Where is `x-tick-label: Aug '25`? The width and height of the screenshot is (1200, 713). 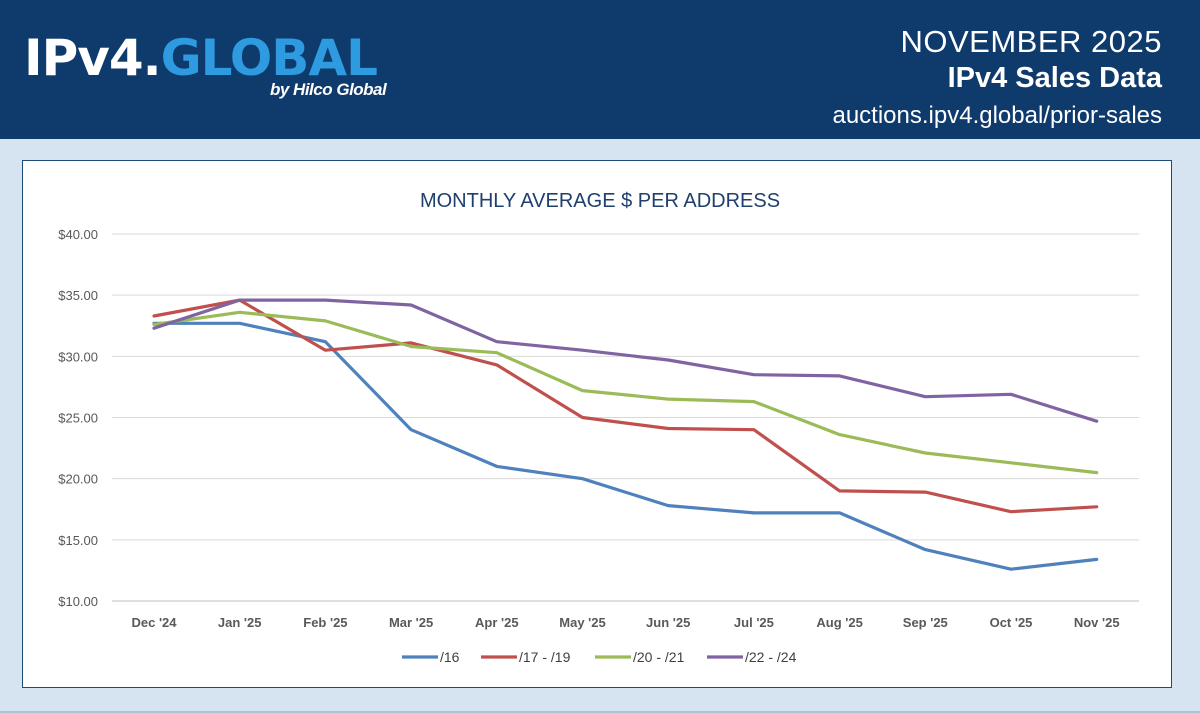
x-tick-label: Aug '25 is located at coordinates (839, 622).